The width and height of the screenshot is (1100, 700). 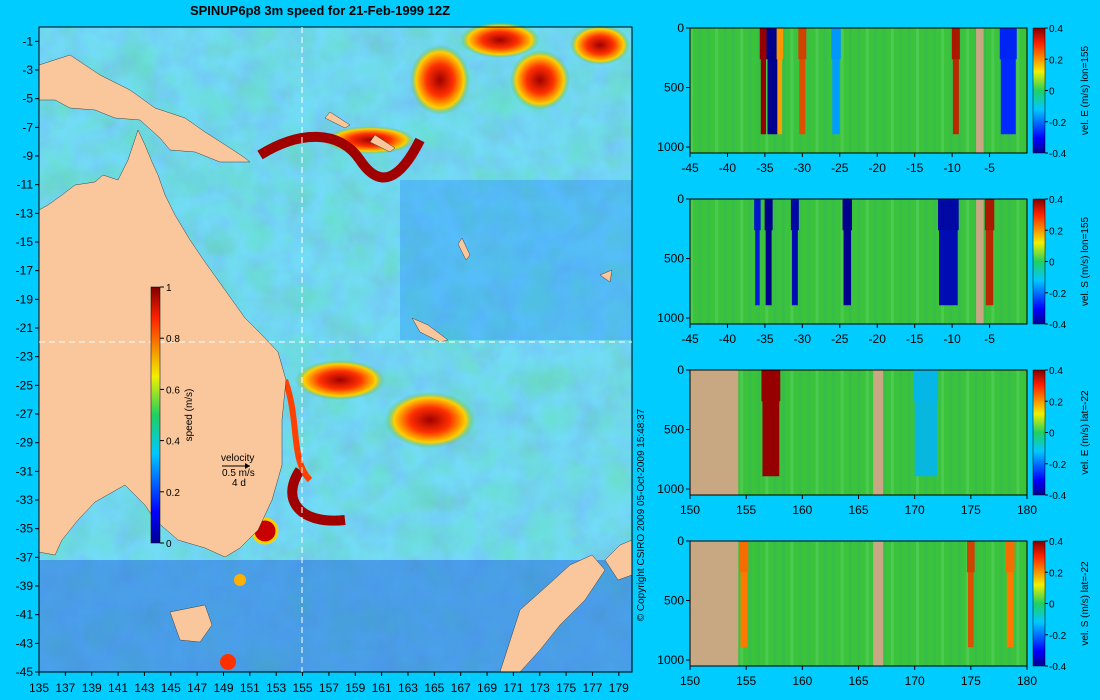 What do you see at coordinates (276, 688) in the screenshot?
I see `map-x-tick-label: 153` at bounding box center [276, 688].